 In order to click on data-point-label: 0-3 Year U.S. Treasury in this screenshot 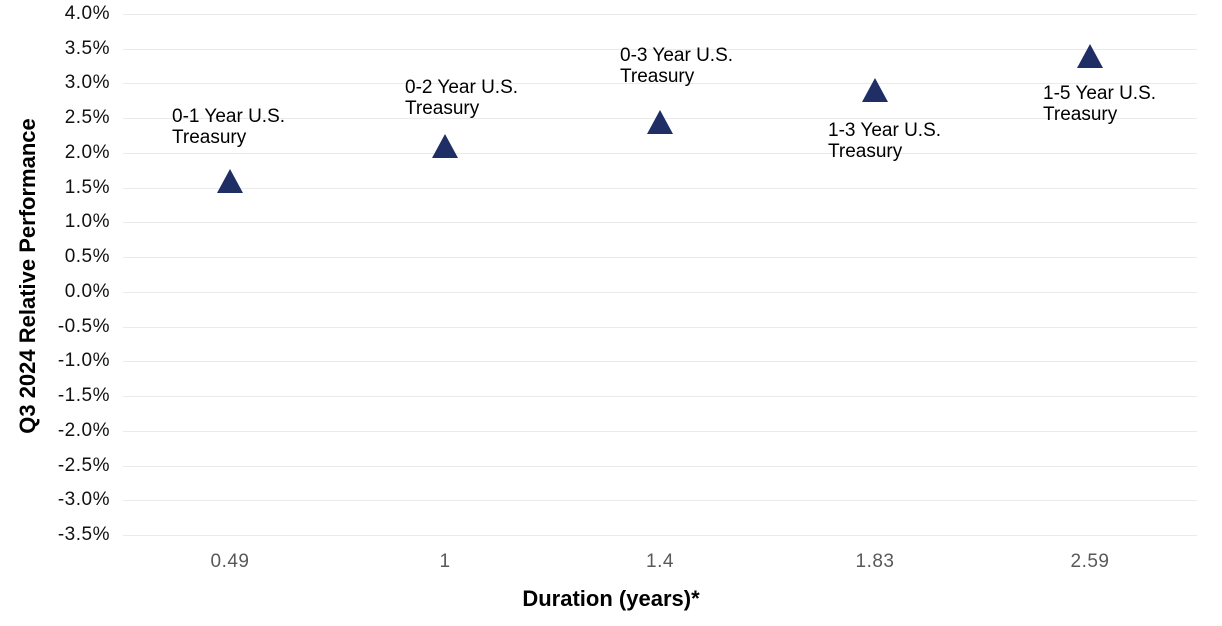, I will do `click(677, 66)`.